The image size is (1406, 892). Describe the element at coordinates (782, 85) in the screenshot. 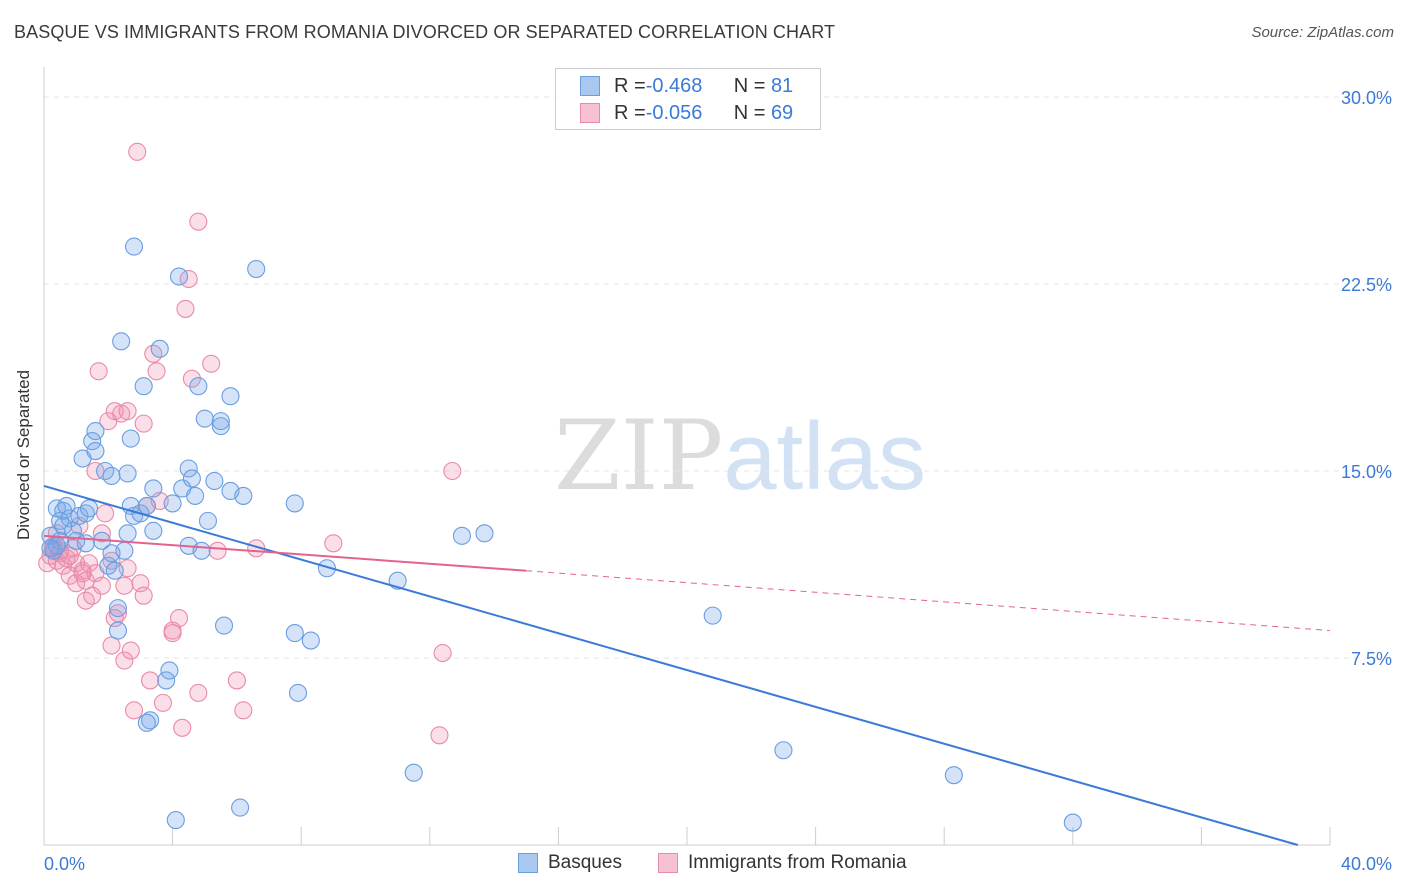

I see `legend-n-value: 81` at that location.